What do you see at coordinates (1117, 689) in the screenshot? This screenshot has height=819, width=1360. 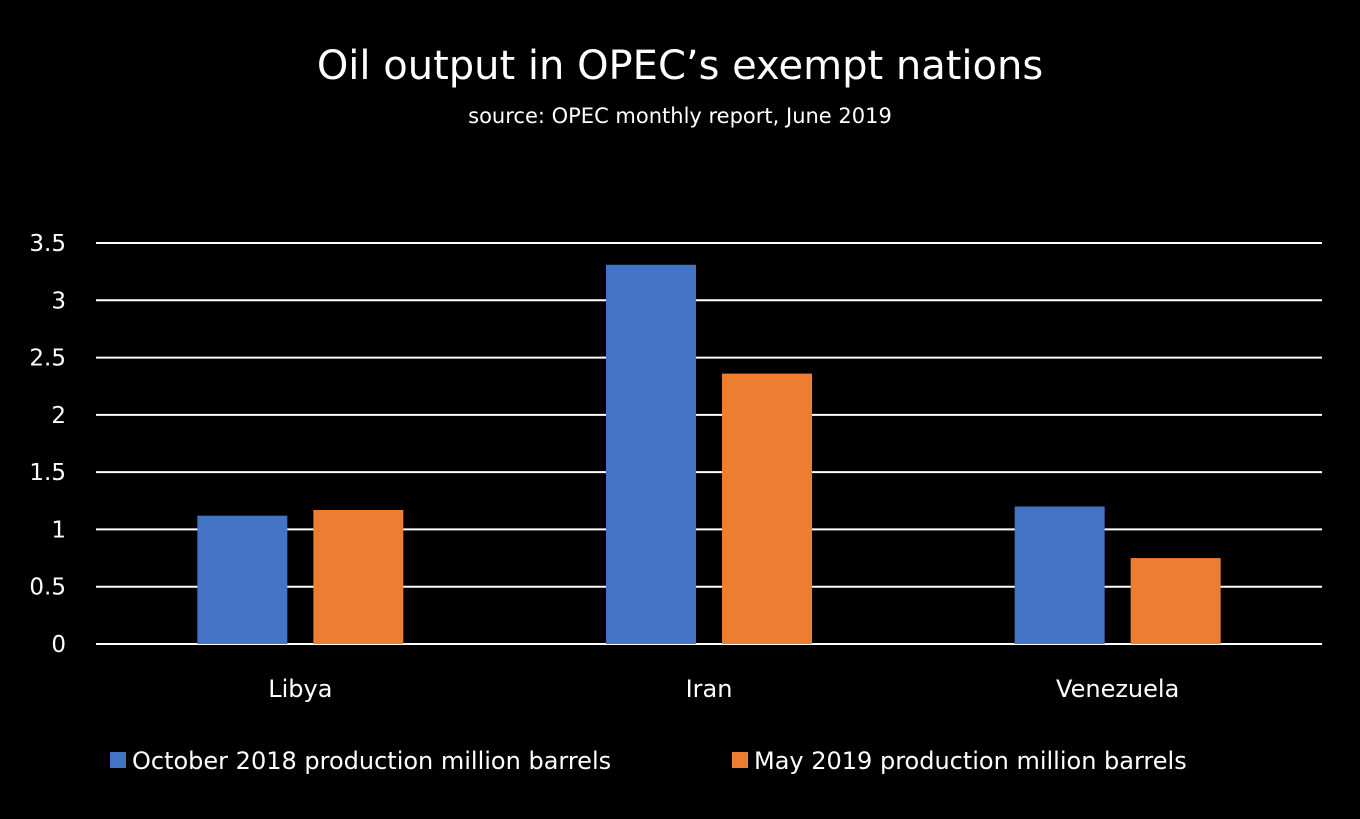 I see `x-category-label: Venezuela` at bounding box center [1117, 689].